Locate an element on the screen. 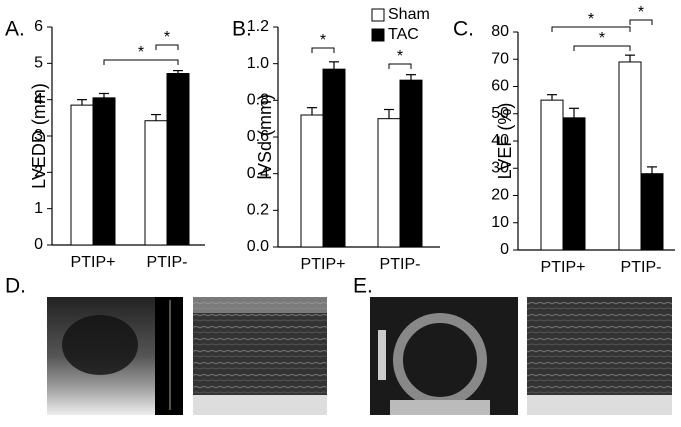 The image size is (681, 427). y-tick-label: 20 is located at coordinates (500, 195).